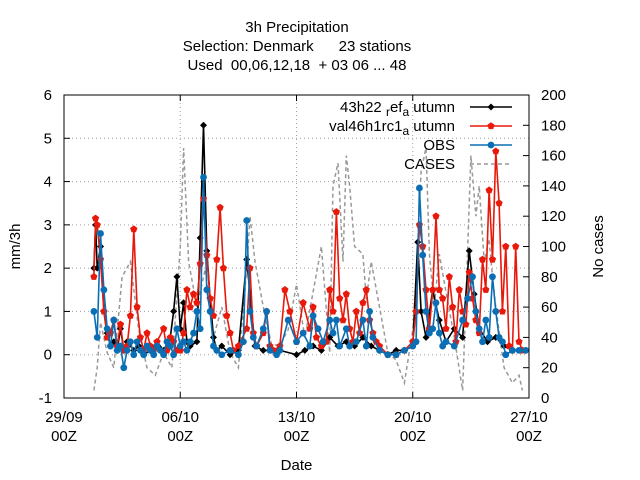 The height and width of the screenshot is (480, 640). Describe the element at coordinates (48, 225) in the screenshot. I see `y-tick-label: 3` at that location.